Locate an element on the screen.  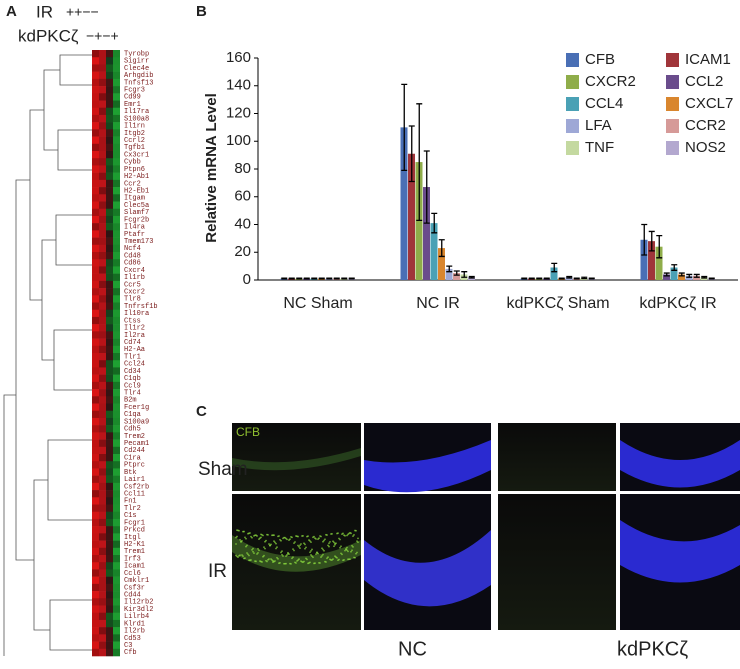
y-tick-label: 100 is located at coordinates (238, 140).